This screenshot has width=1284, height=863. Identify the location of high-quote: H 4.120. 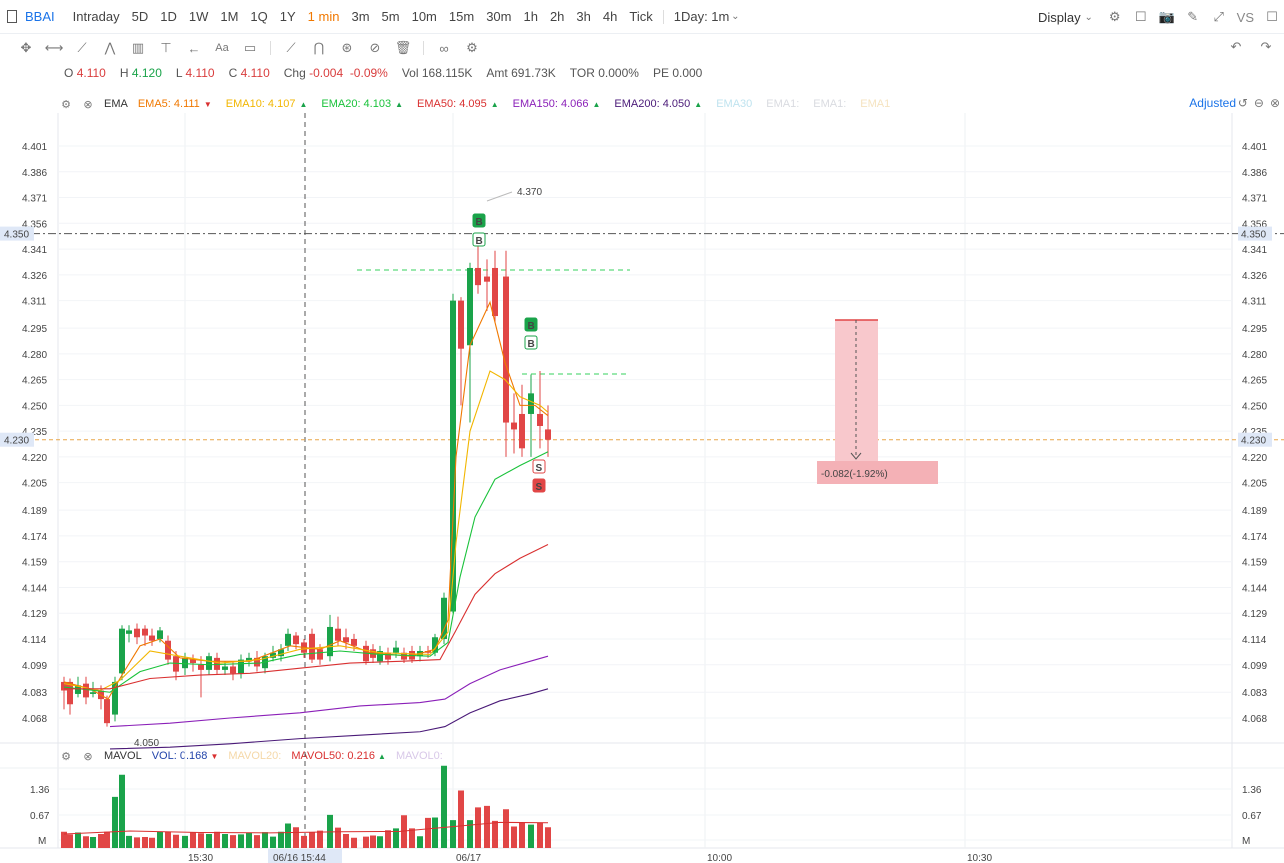
(140, 73).